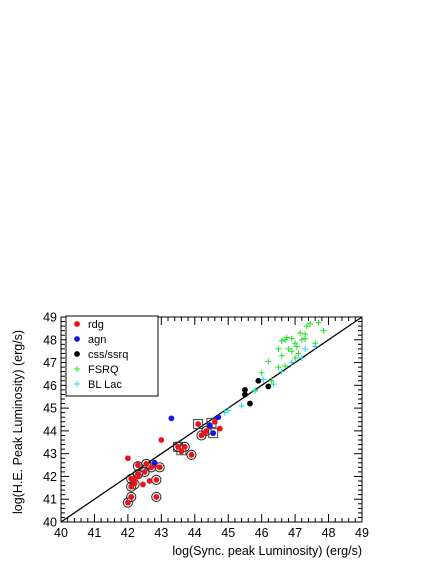 The height and width of the screenshot is (564, 436). What do you see at coordinates (50, 363) in the screenshot?
I see `y-tick-label: 47` at bounding box center [50, 363].